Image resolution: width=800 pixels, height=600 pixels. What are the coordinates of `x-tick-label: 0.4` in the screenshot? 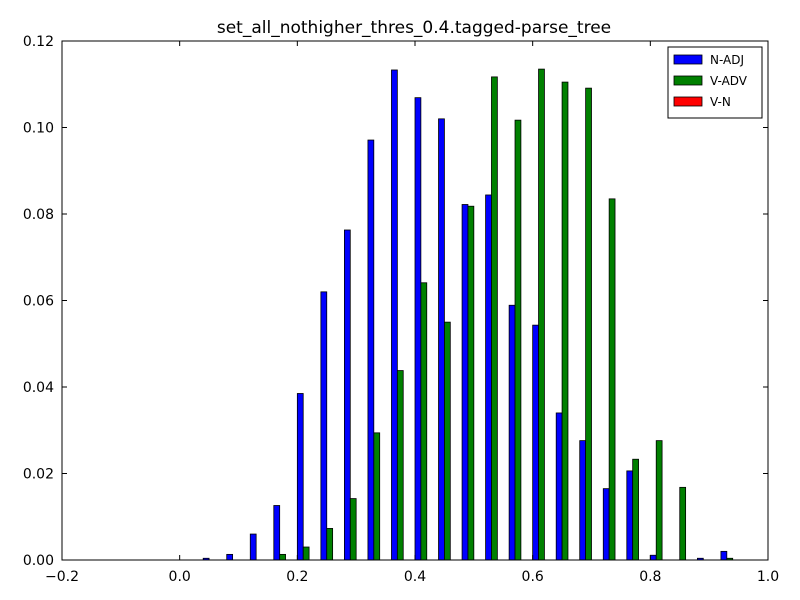 It's located at (415, 577).